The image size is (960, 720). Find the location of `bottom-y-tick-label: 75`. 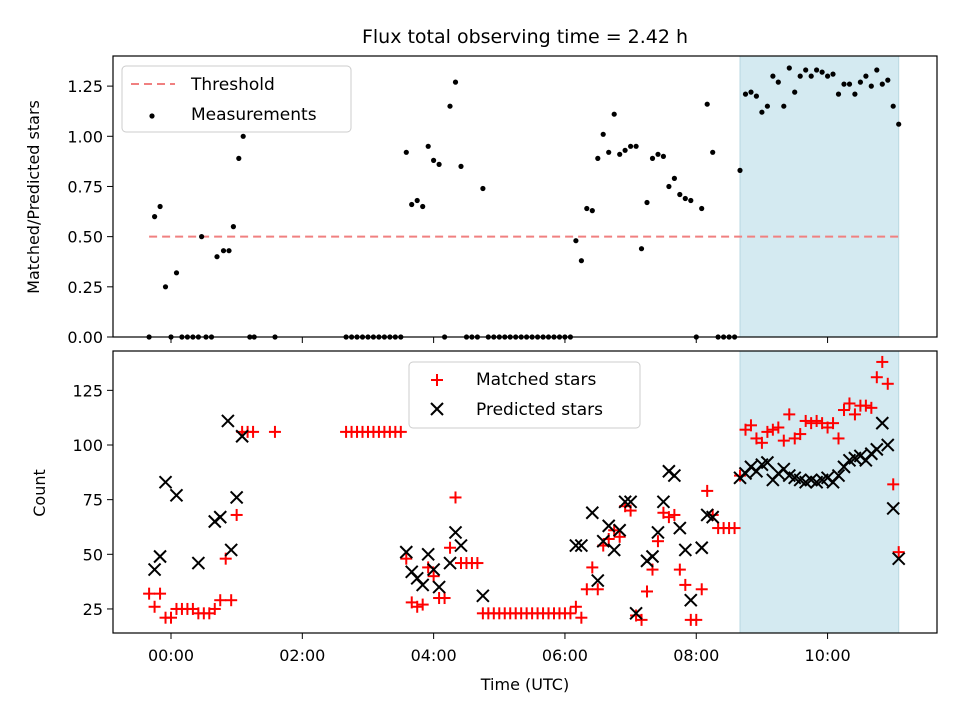

bottom-y-tick-label: 75 is located at coordinates (93, 500).